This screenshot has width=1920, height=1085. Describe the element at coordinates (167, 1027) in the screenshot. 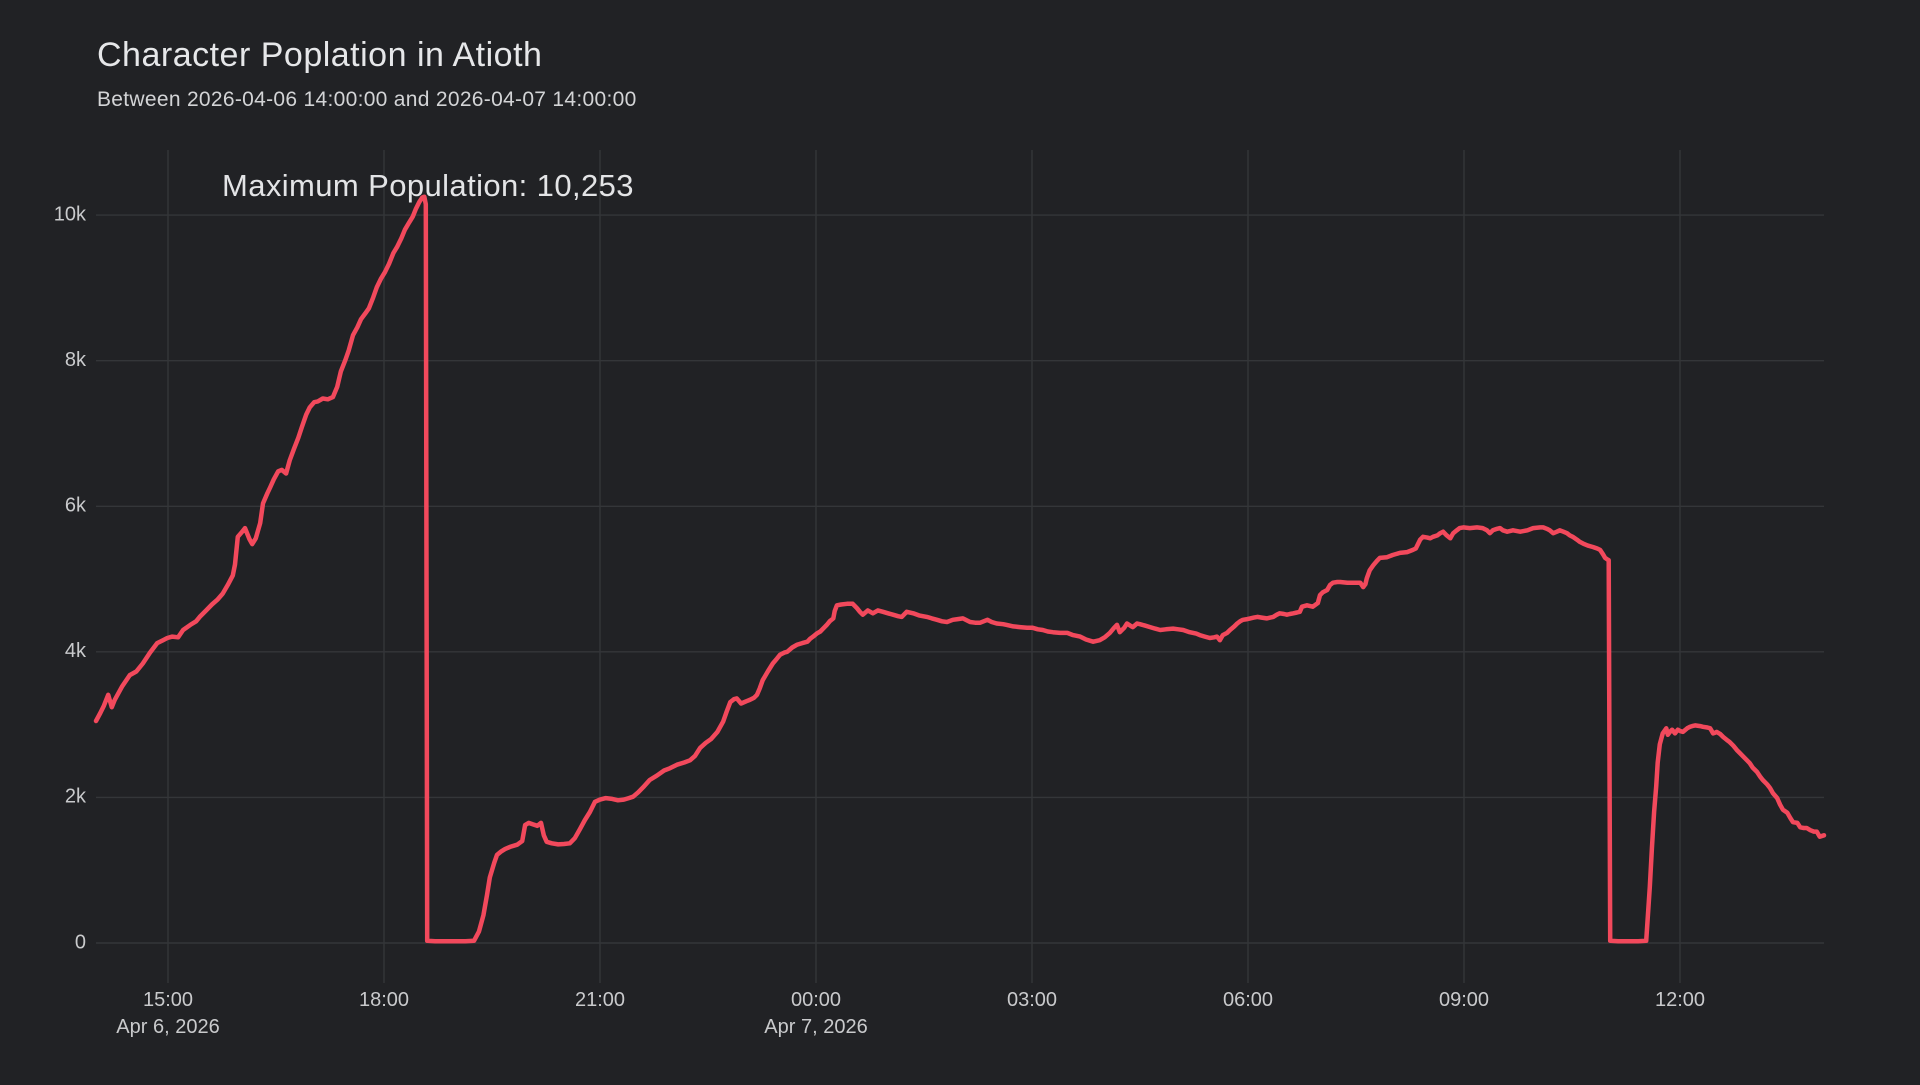

I see `x-axis-date-label: Apr 6, 2026` at that location.